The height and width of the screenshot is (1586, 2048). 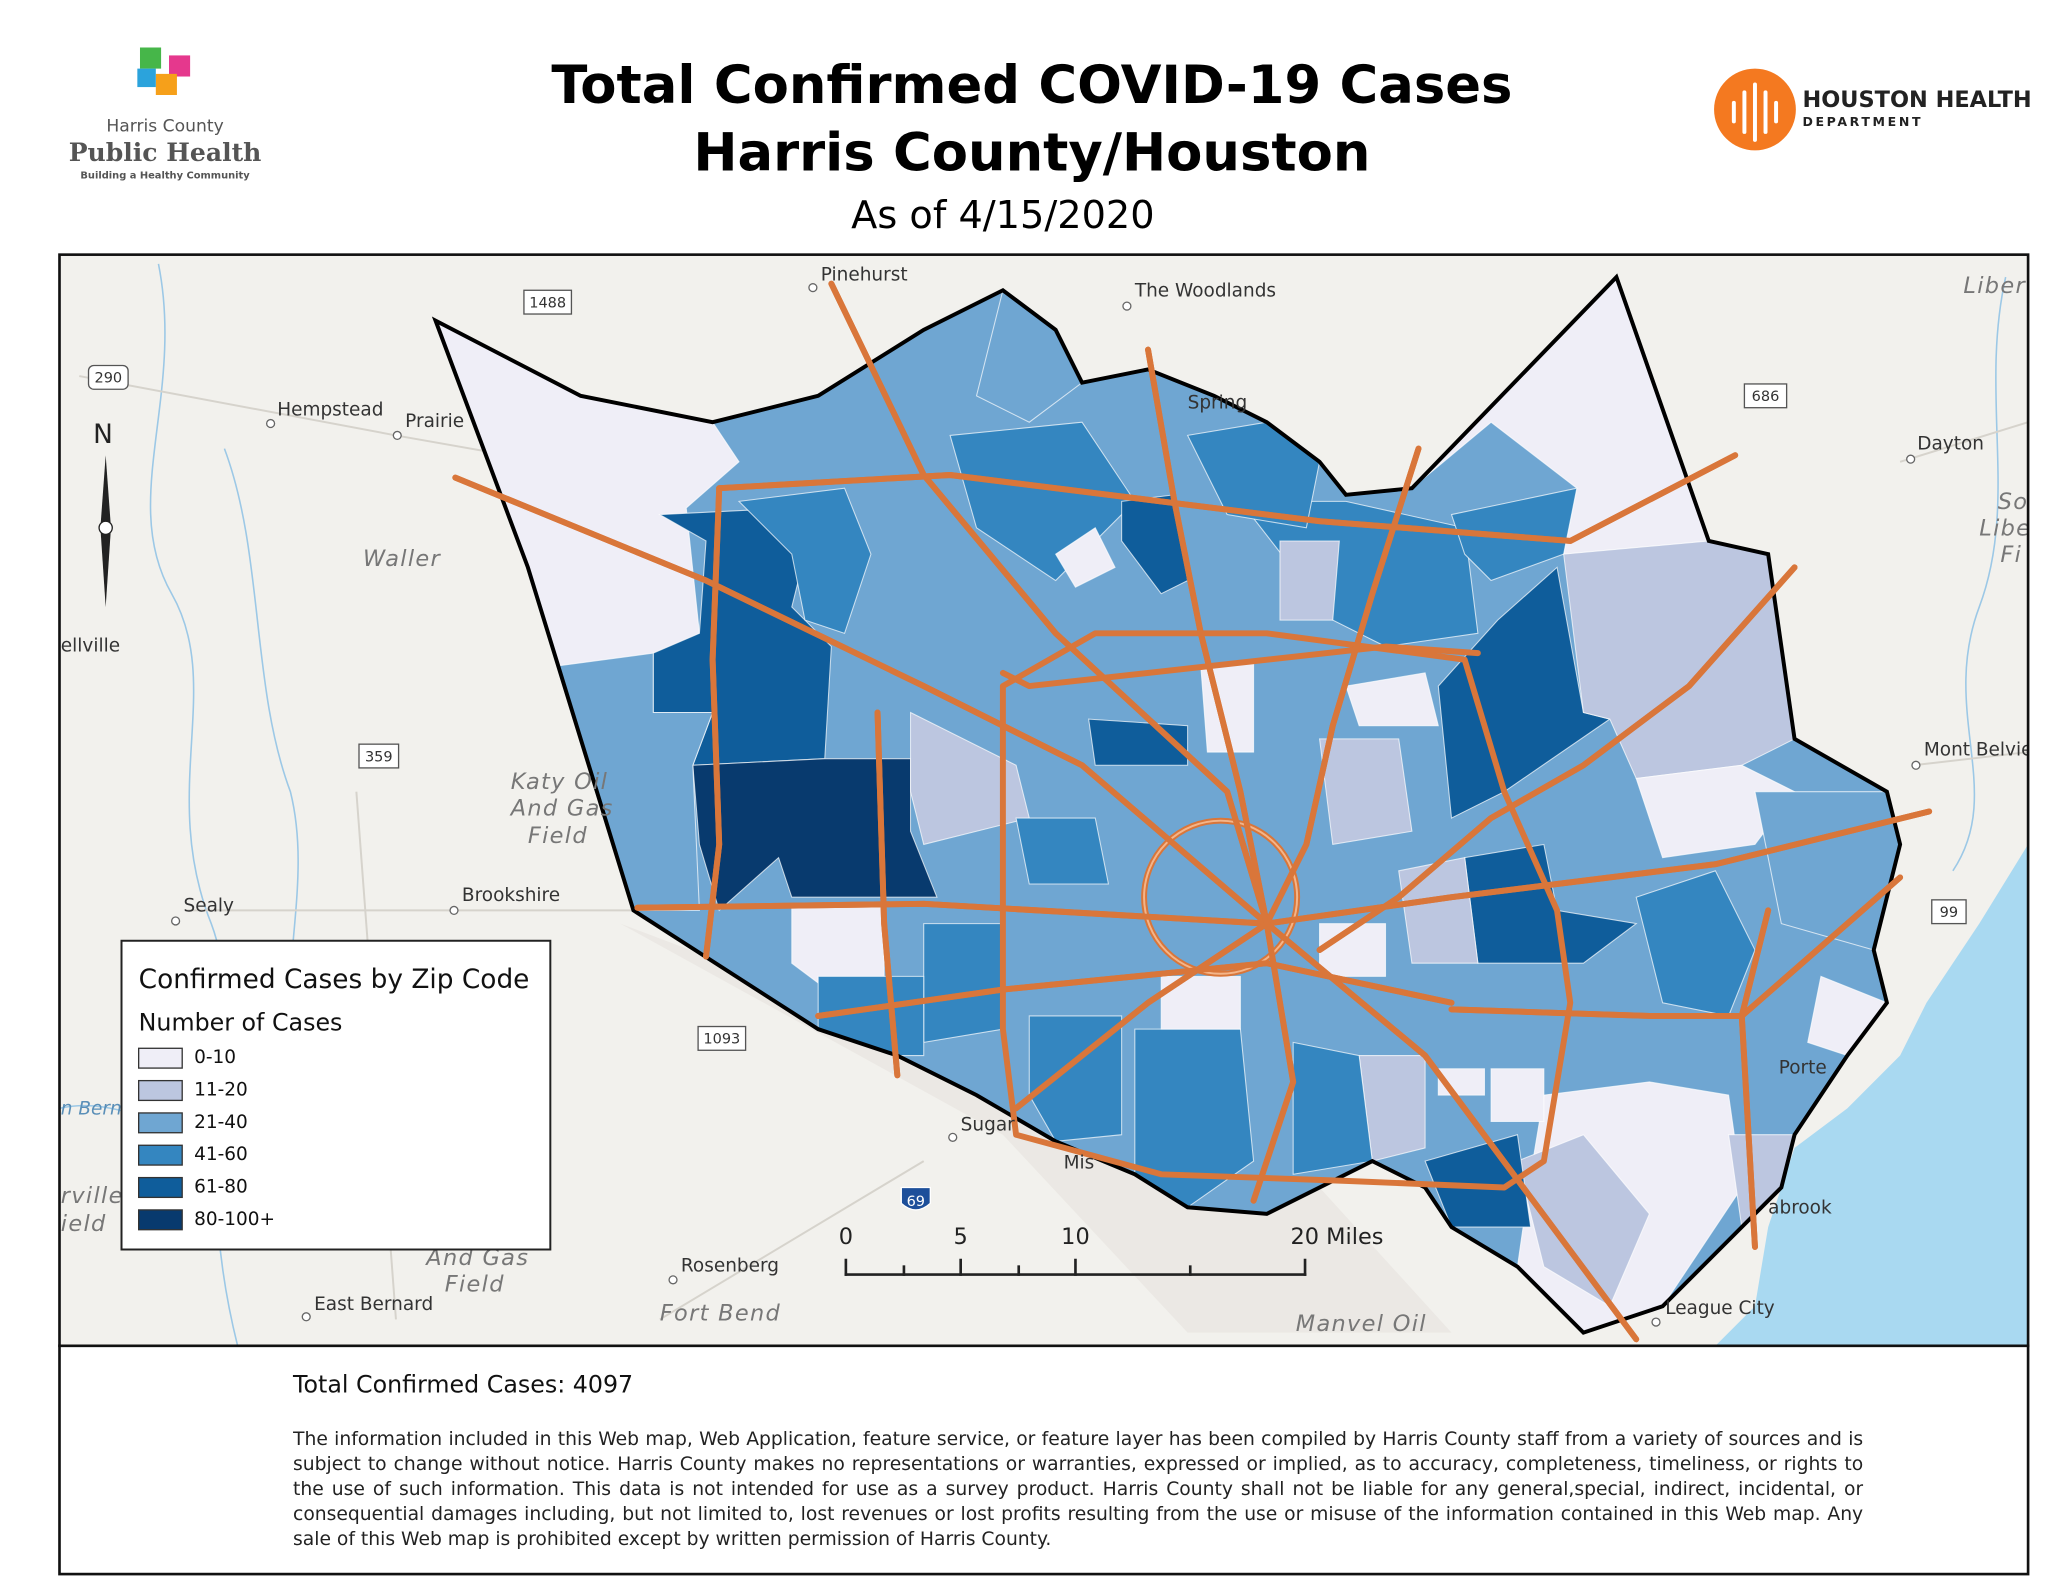 I want to click on area-label: rville, so click(x=92, y=1196).